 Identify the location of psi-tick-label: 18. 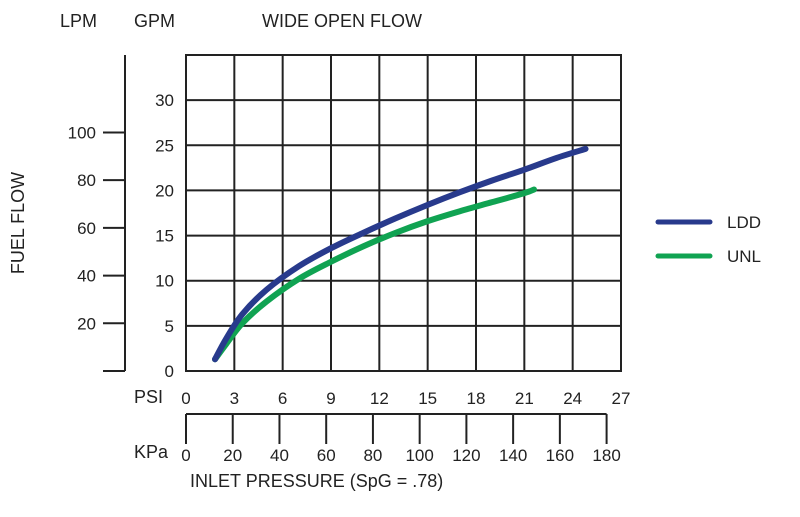
(476, 398).